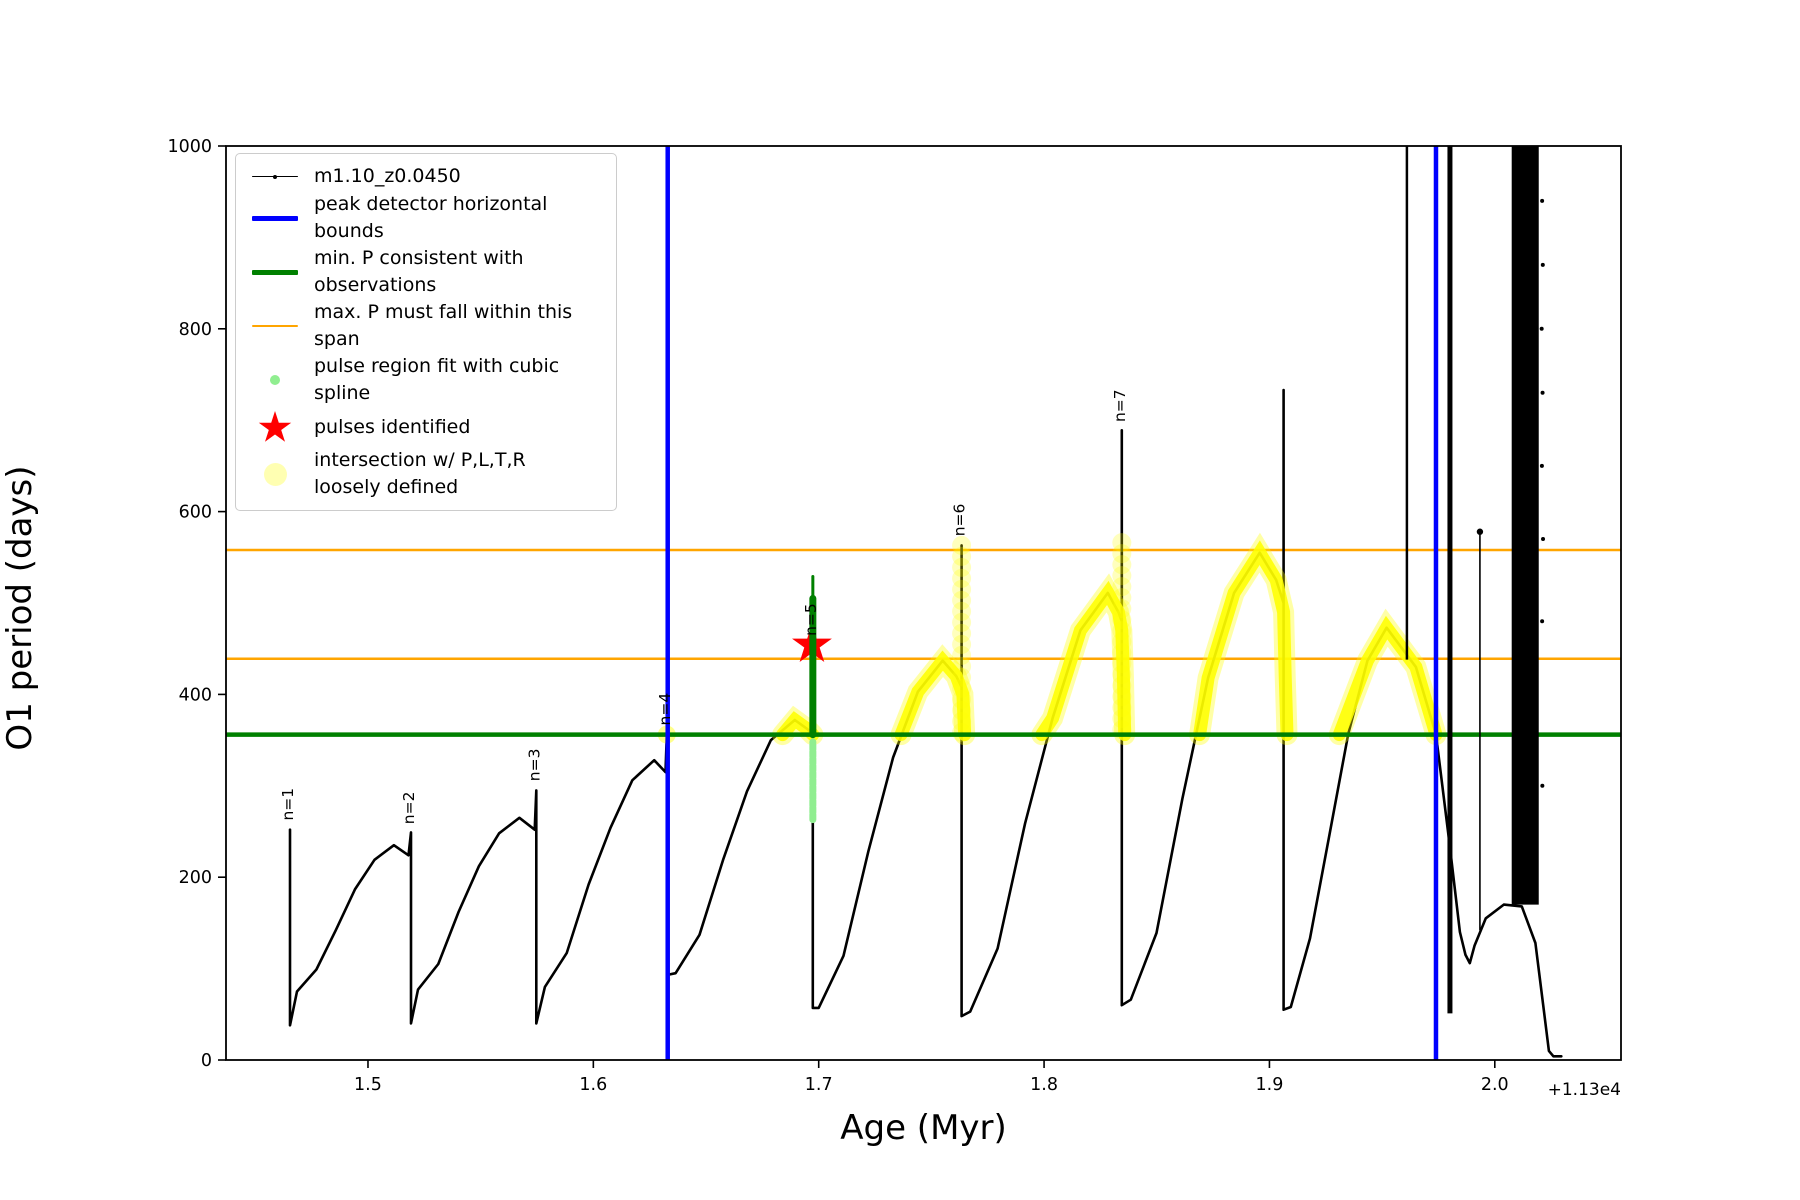 The height and width of the screenshot is (1200, 1800). Describe the element at coordinates (20, 608) in the screenshot. I see `y-axis-label: O1 period (days)` at that location.